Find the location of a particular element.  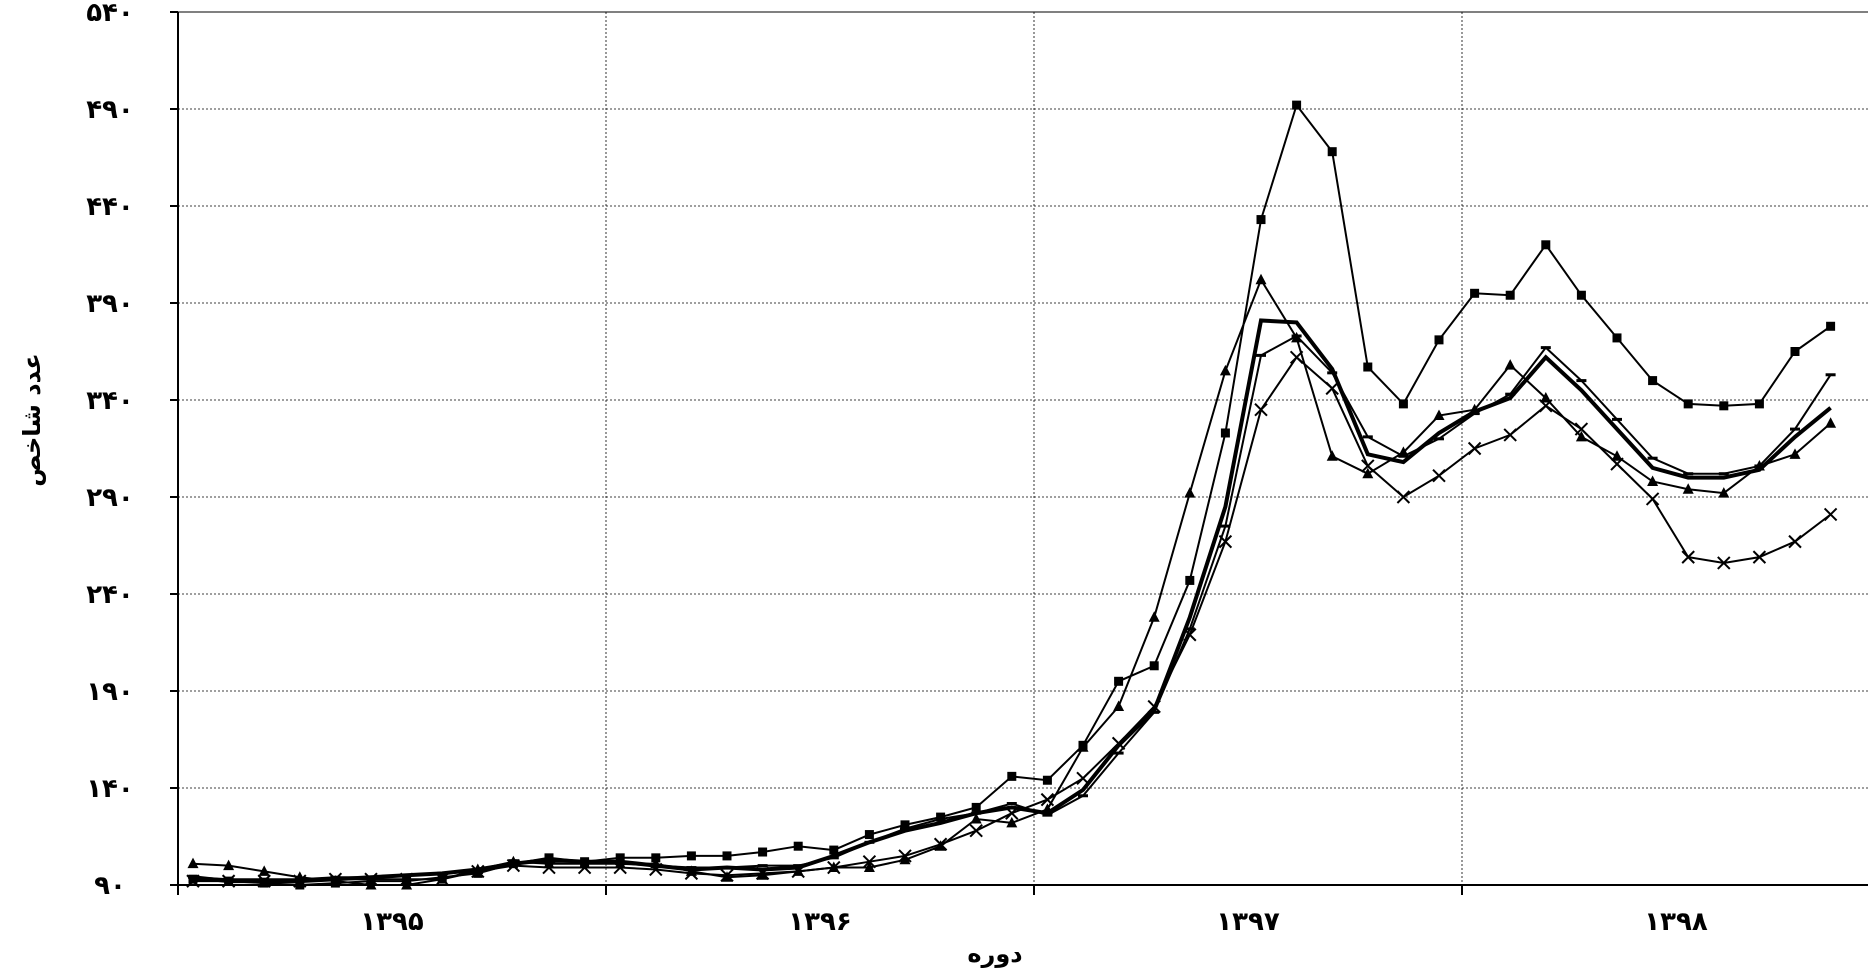

y-tick-label: ۵۴۰ is located at coordinates (110, 14).